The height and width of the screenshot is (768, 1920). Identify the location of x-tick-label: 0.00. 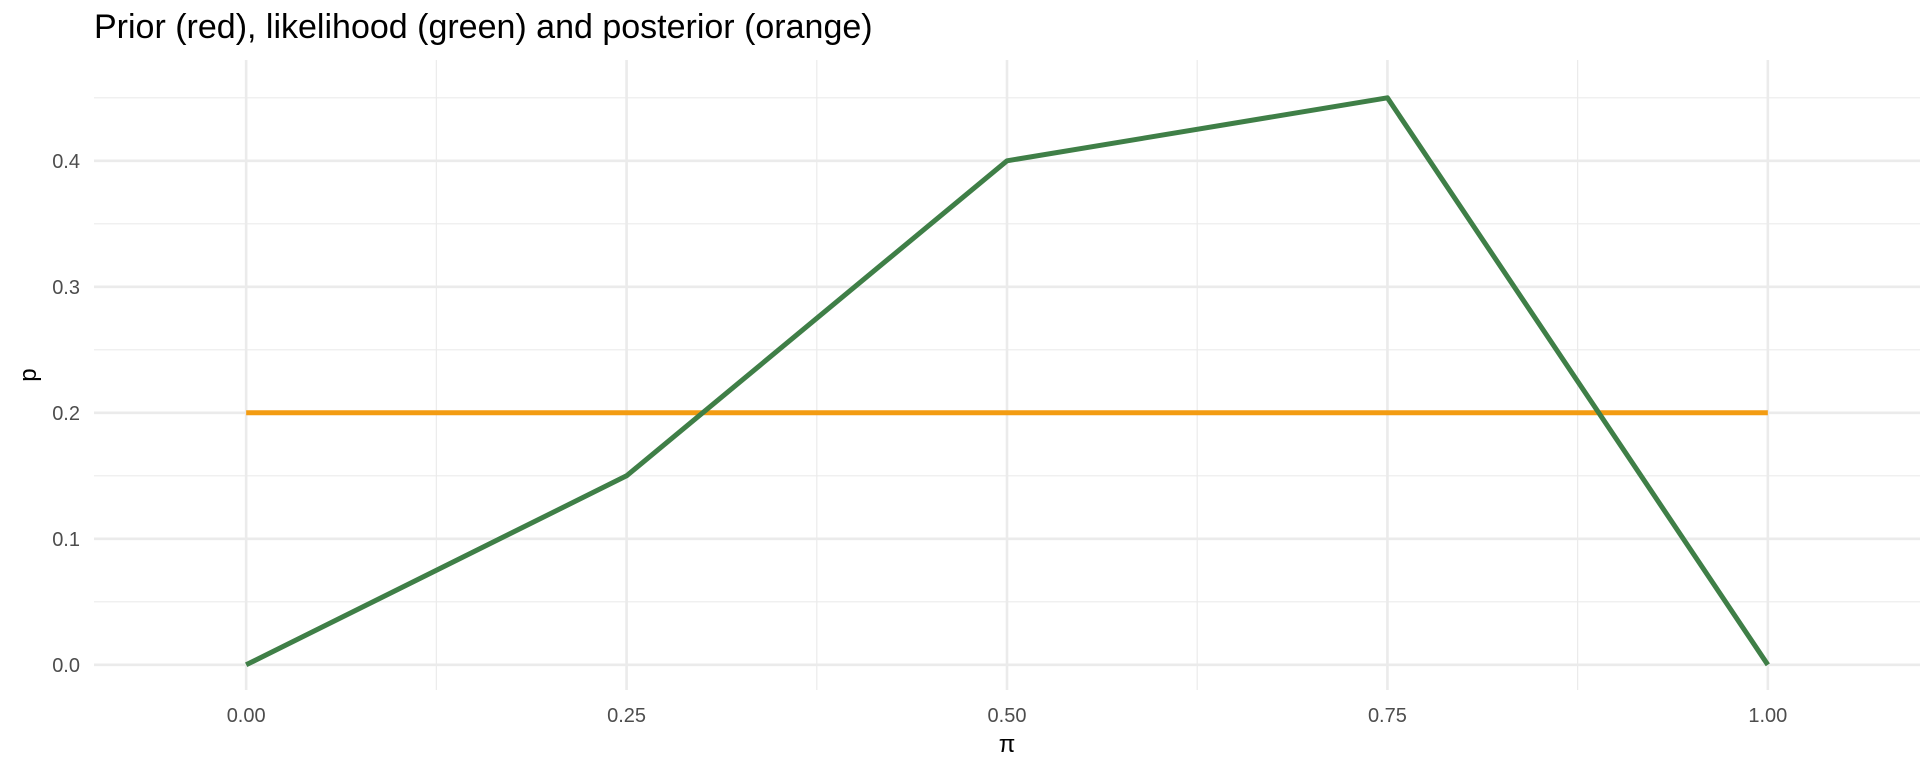
(246, 716).